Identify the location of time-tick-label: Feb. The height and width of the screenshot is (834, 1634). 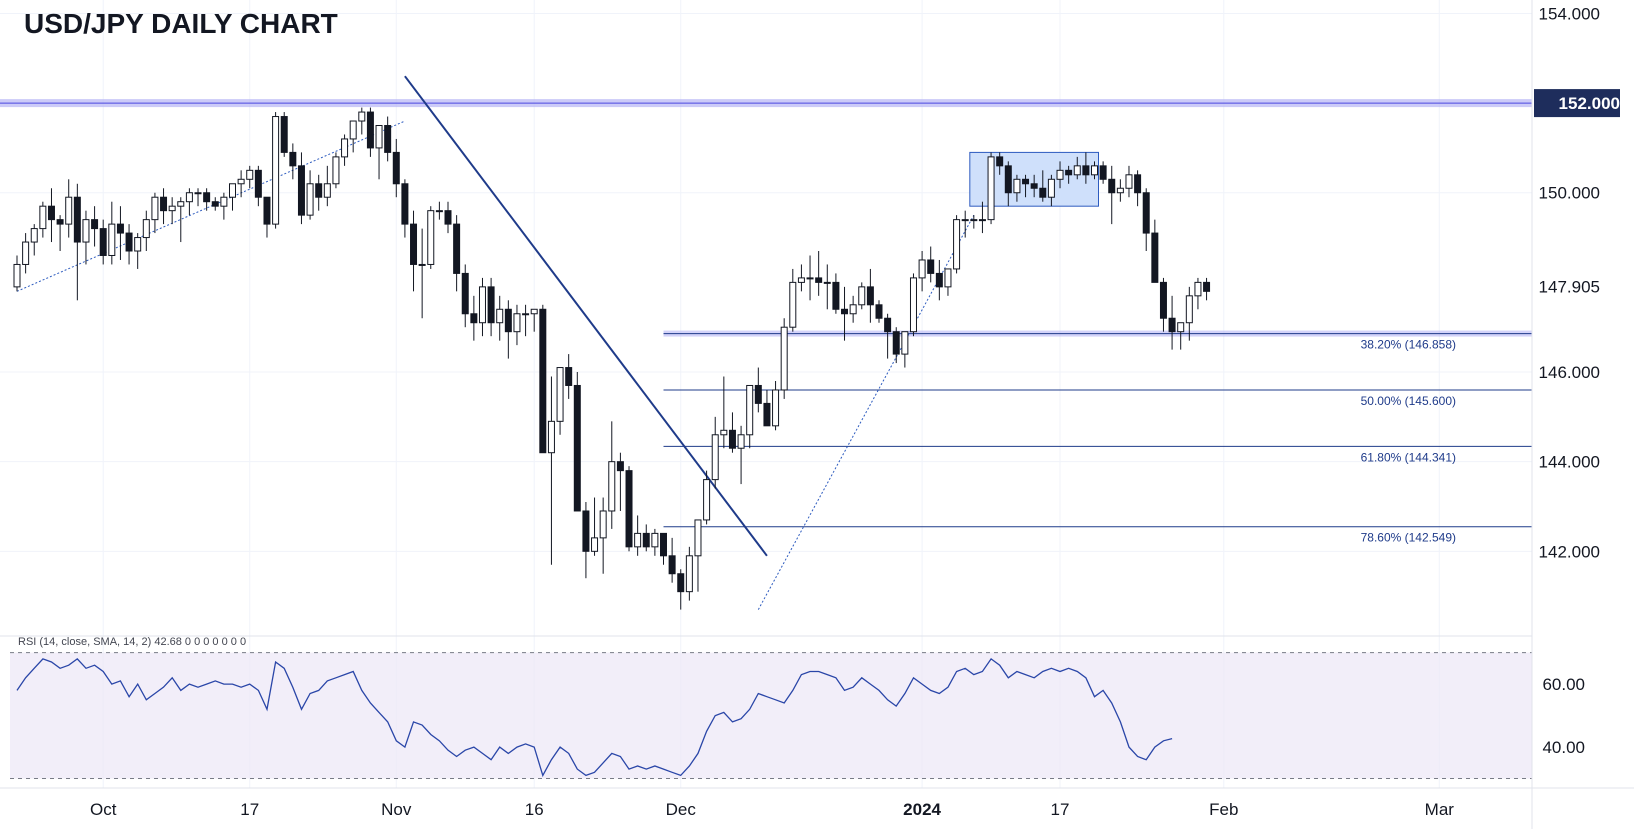
(1223, 809).